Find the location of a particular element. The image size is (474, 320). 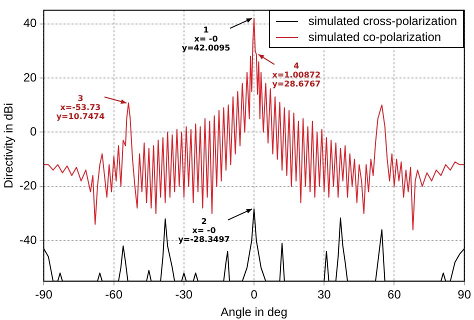

annotation: 3 x=-53.73 y=10.7474 is located at coordinates (81, 108).